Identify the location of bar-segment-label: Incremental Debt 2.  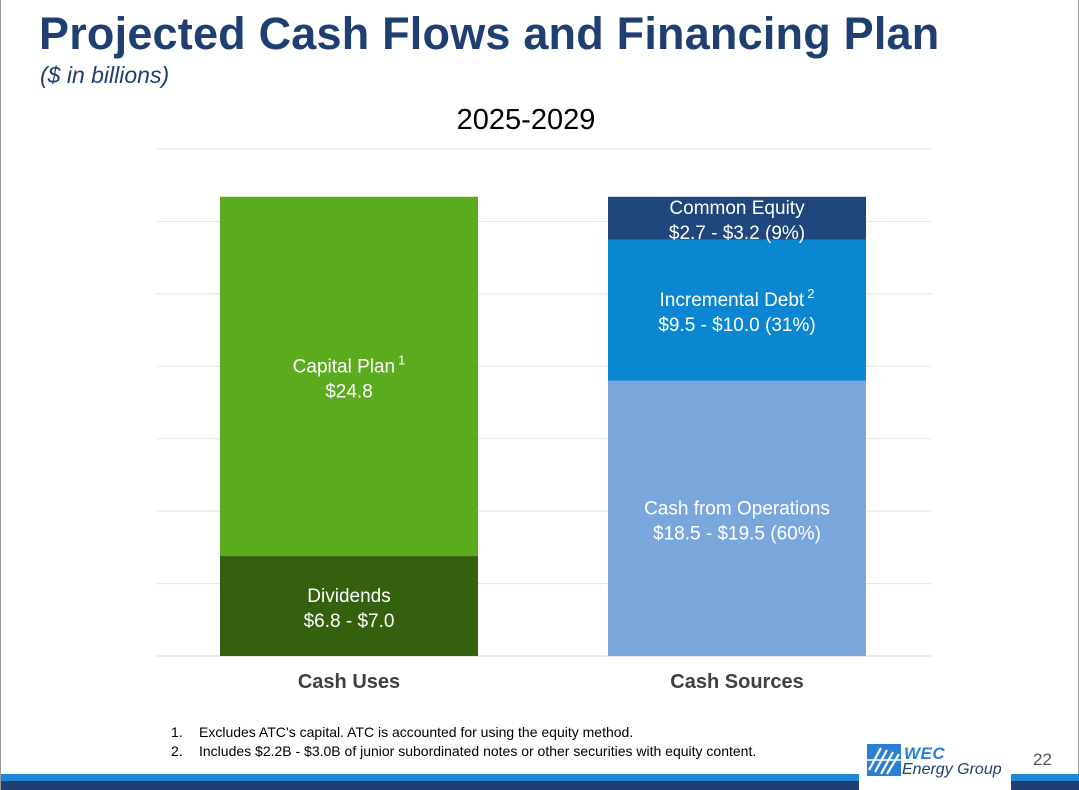
(737, 298).